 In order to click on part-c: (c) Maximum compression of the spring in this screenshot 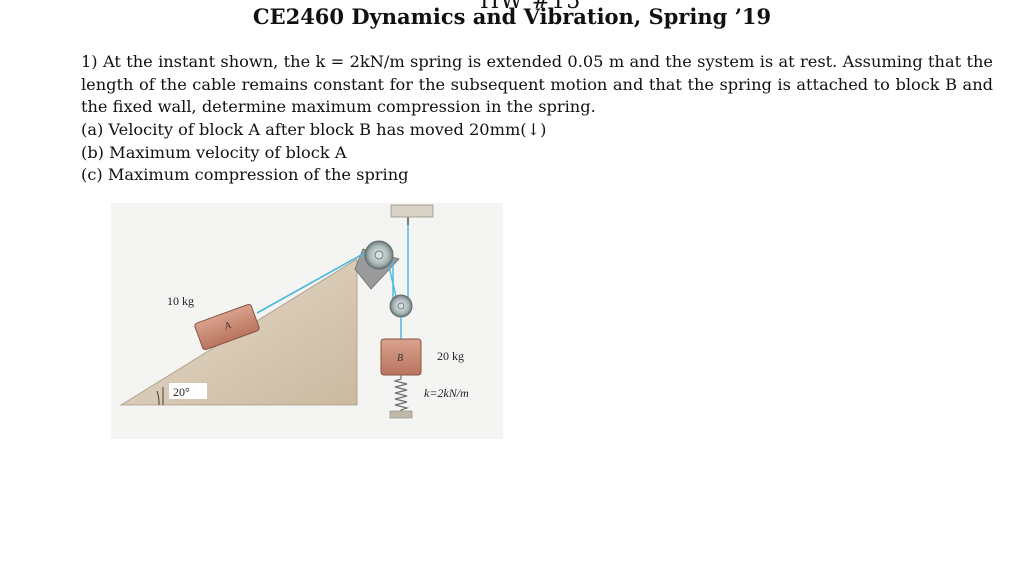, I will do `click(245, 175)`.